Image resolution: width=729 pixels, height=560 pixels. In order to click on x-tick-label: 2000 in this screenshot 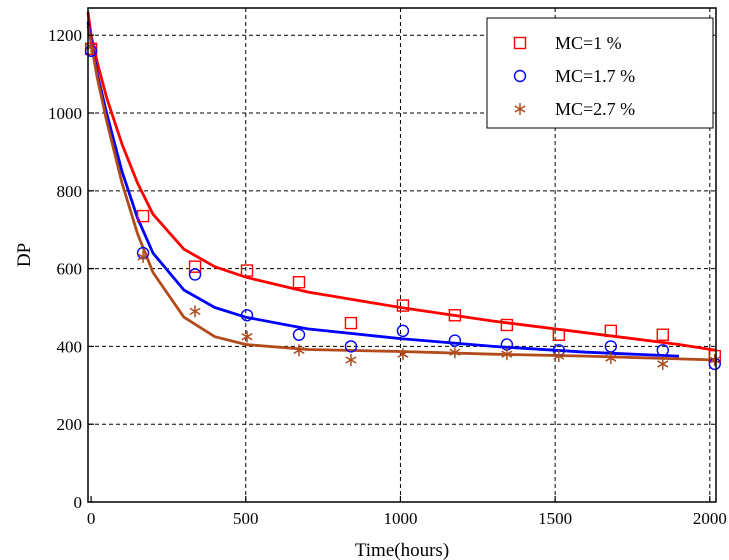, I will do `click(710, 518)`.